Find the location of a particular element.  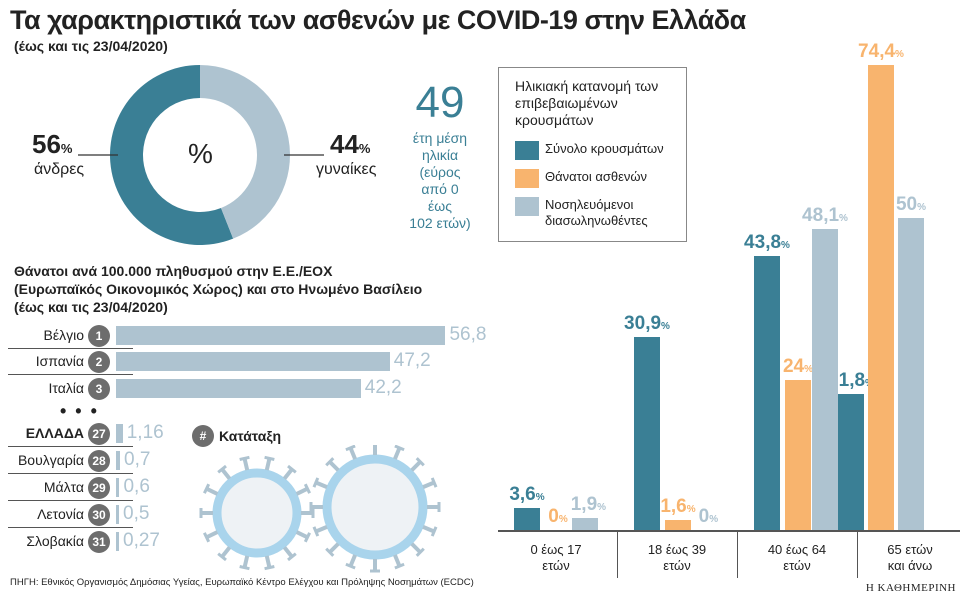

country-name: Σλοβακία is located at coordinates (55, 541).